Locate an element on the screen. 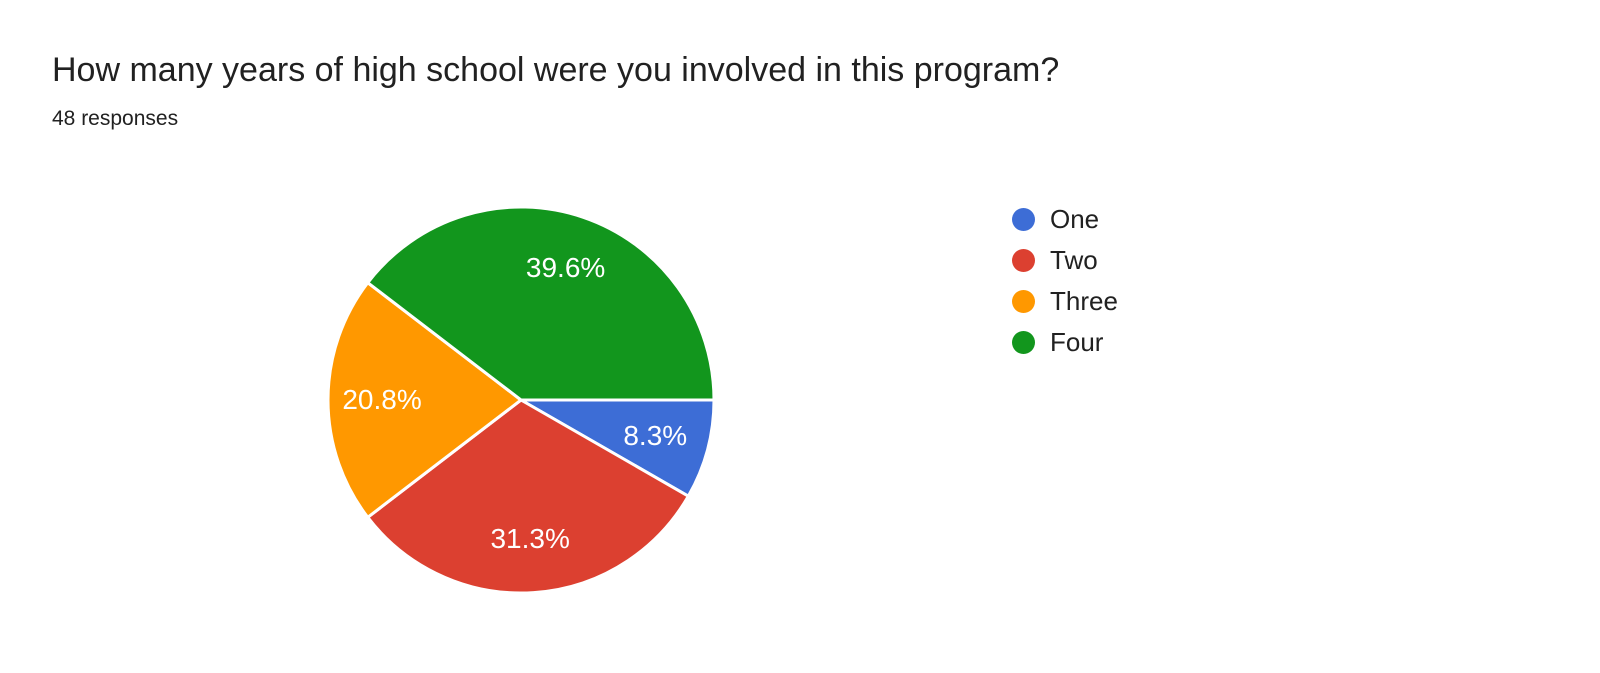 Image resolution: width=1600 pixels, height=673 pixels. legend-item-three: Three is located at coordinates (1065, 301).